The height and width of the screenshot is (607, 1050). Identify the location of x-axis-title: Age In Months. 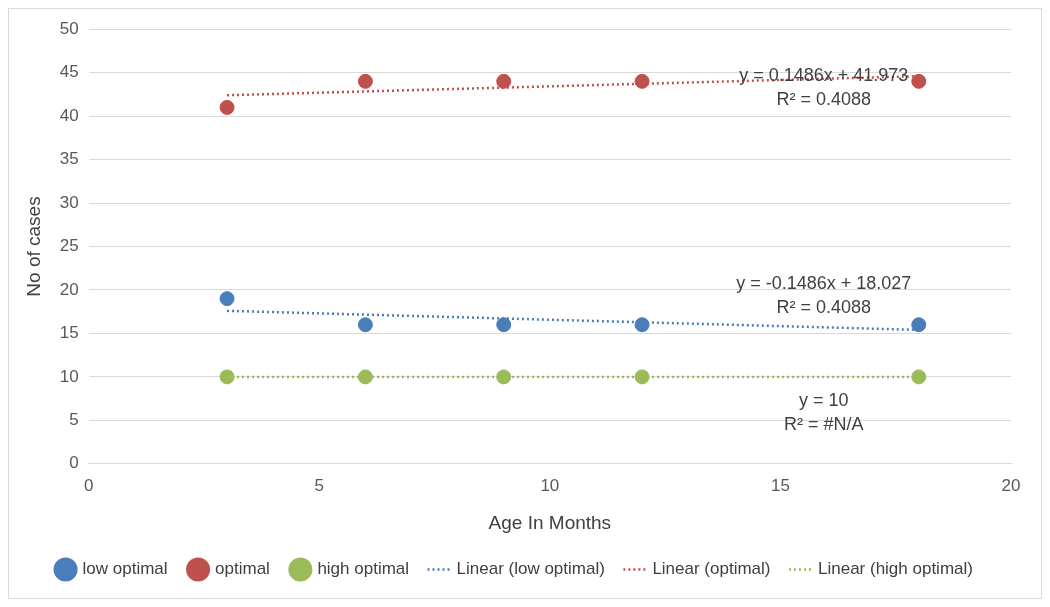
(550, 522).